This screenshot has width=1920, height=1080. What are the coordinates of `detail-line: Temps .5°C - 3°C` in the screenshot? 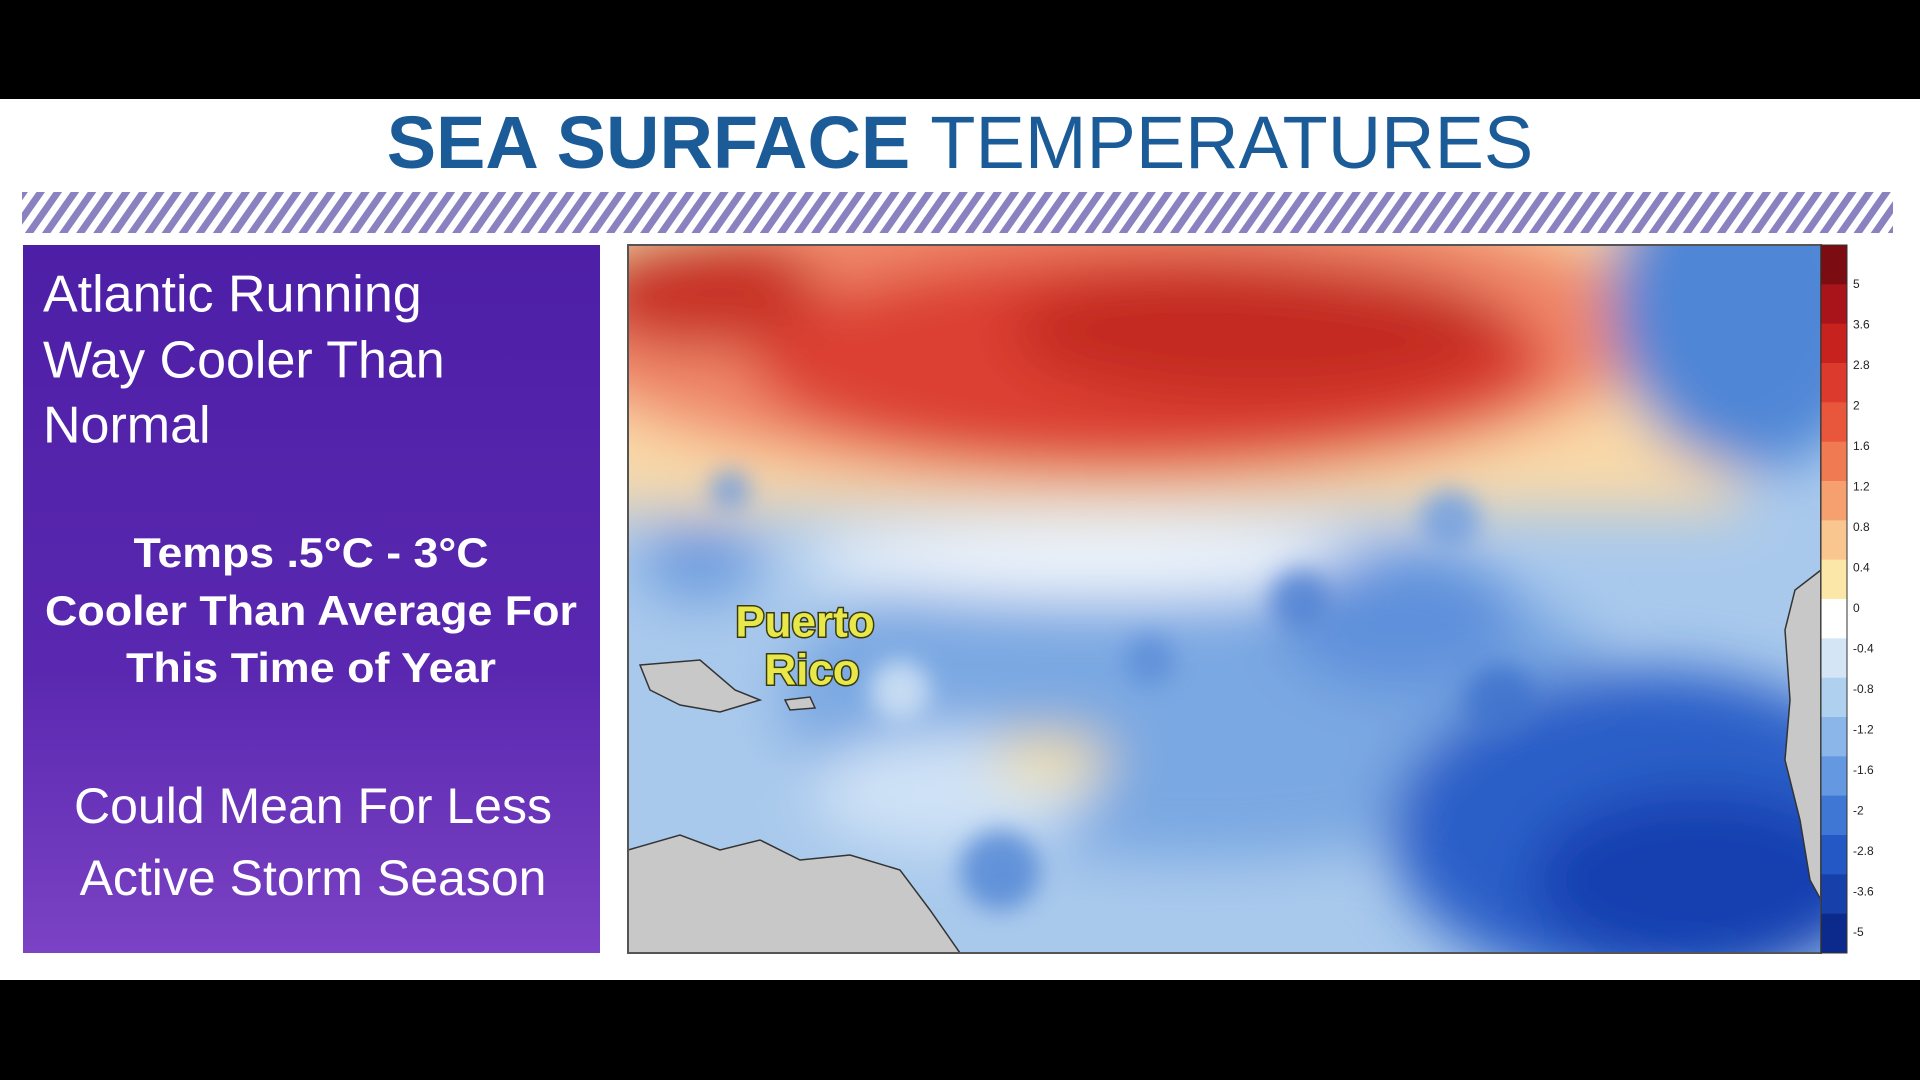 It's located at (311, 552).